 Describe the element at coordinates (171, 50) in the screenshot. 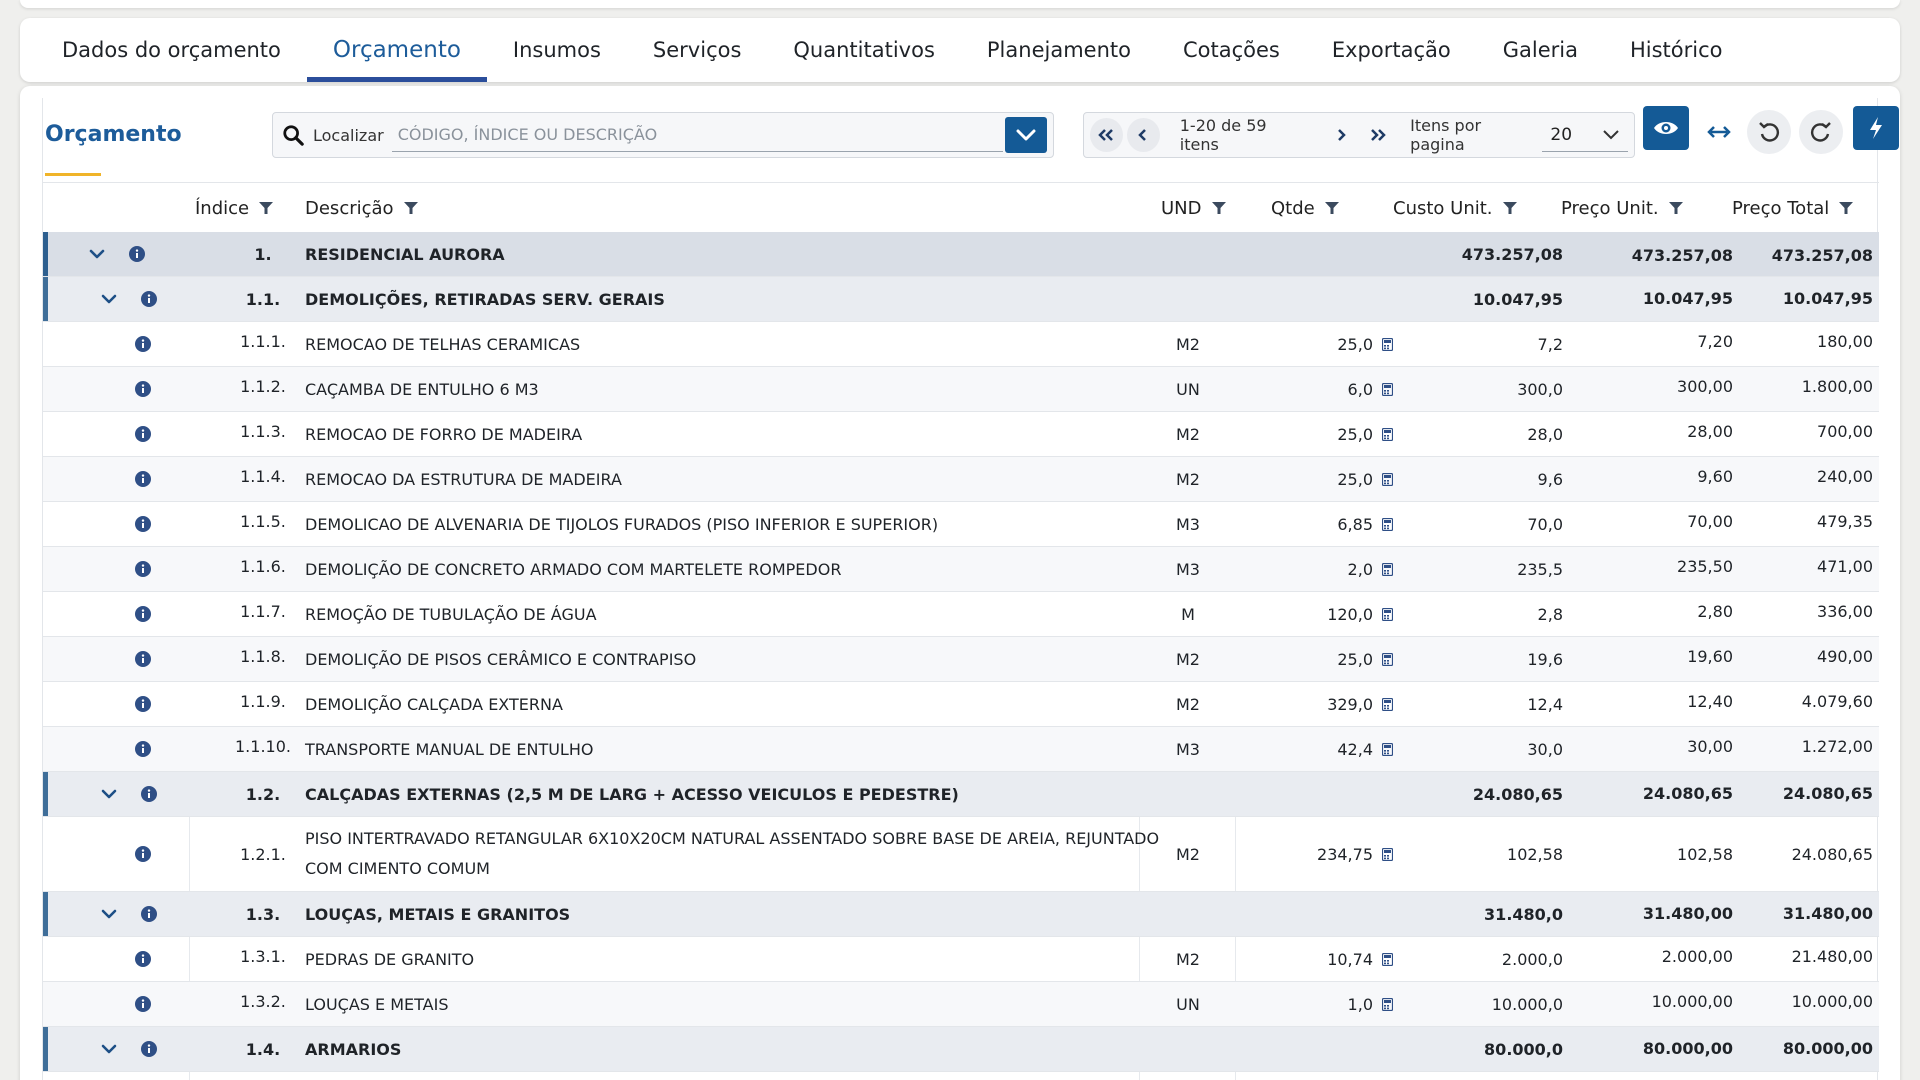

I see `tab-dados-do-orcamento: Dados do orçamento` at that location.